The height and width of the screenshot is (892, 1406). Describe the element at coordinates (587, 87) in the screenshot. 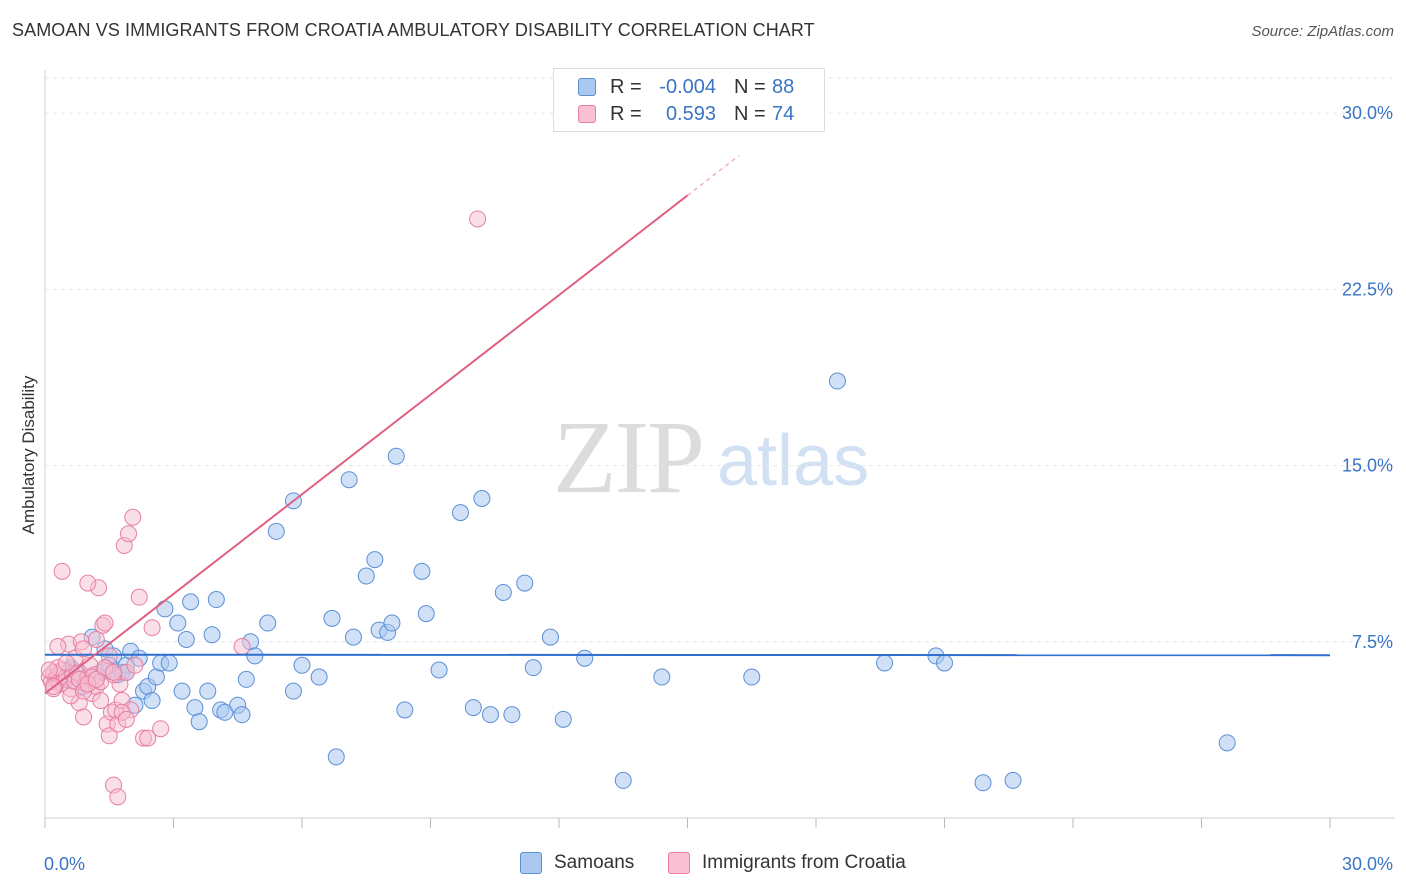

I see `legend-swatch-samoans` at that location.